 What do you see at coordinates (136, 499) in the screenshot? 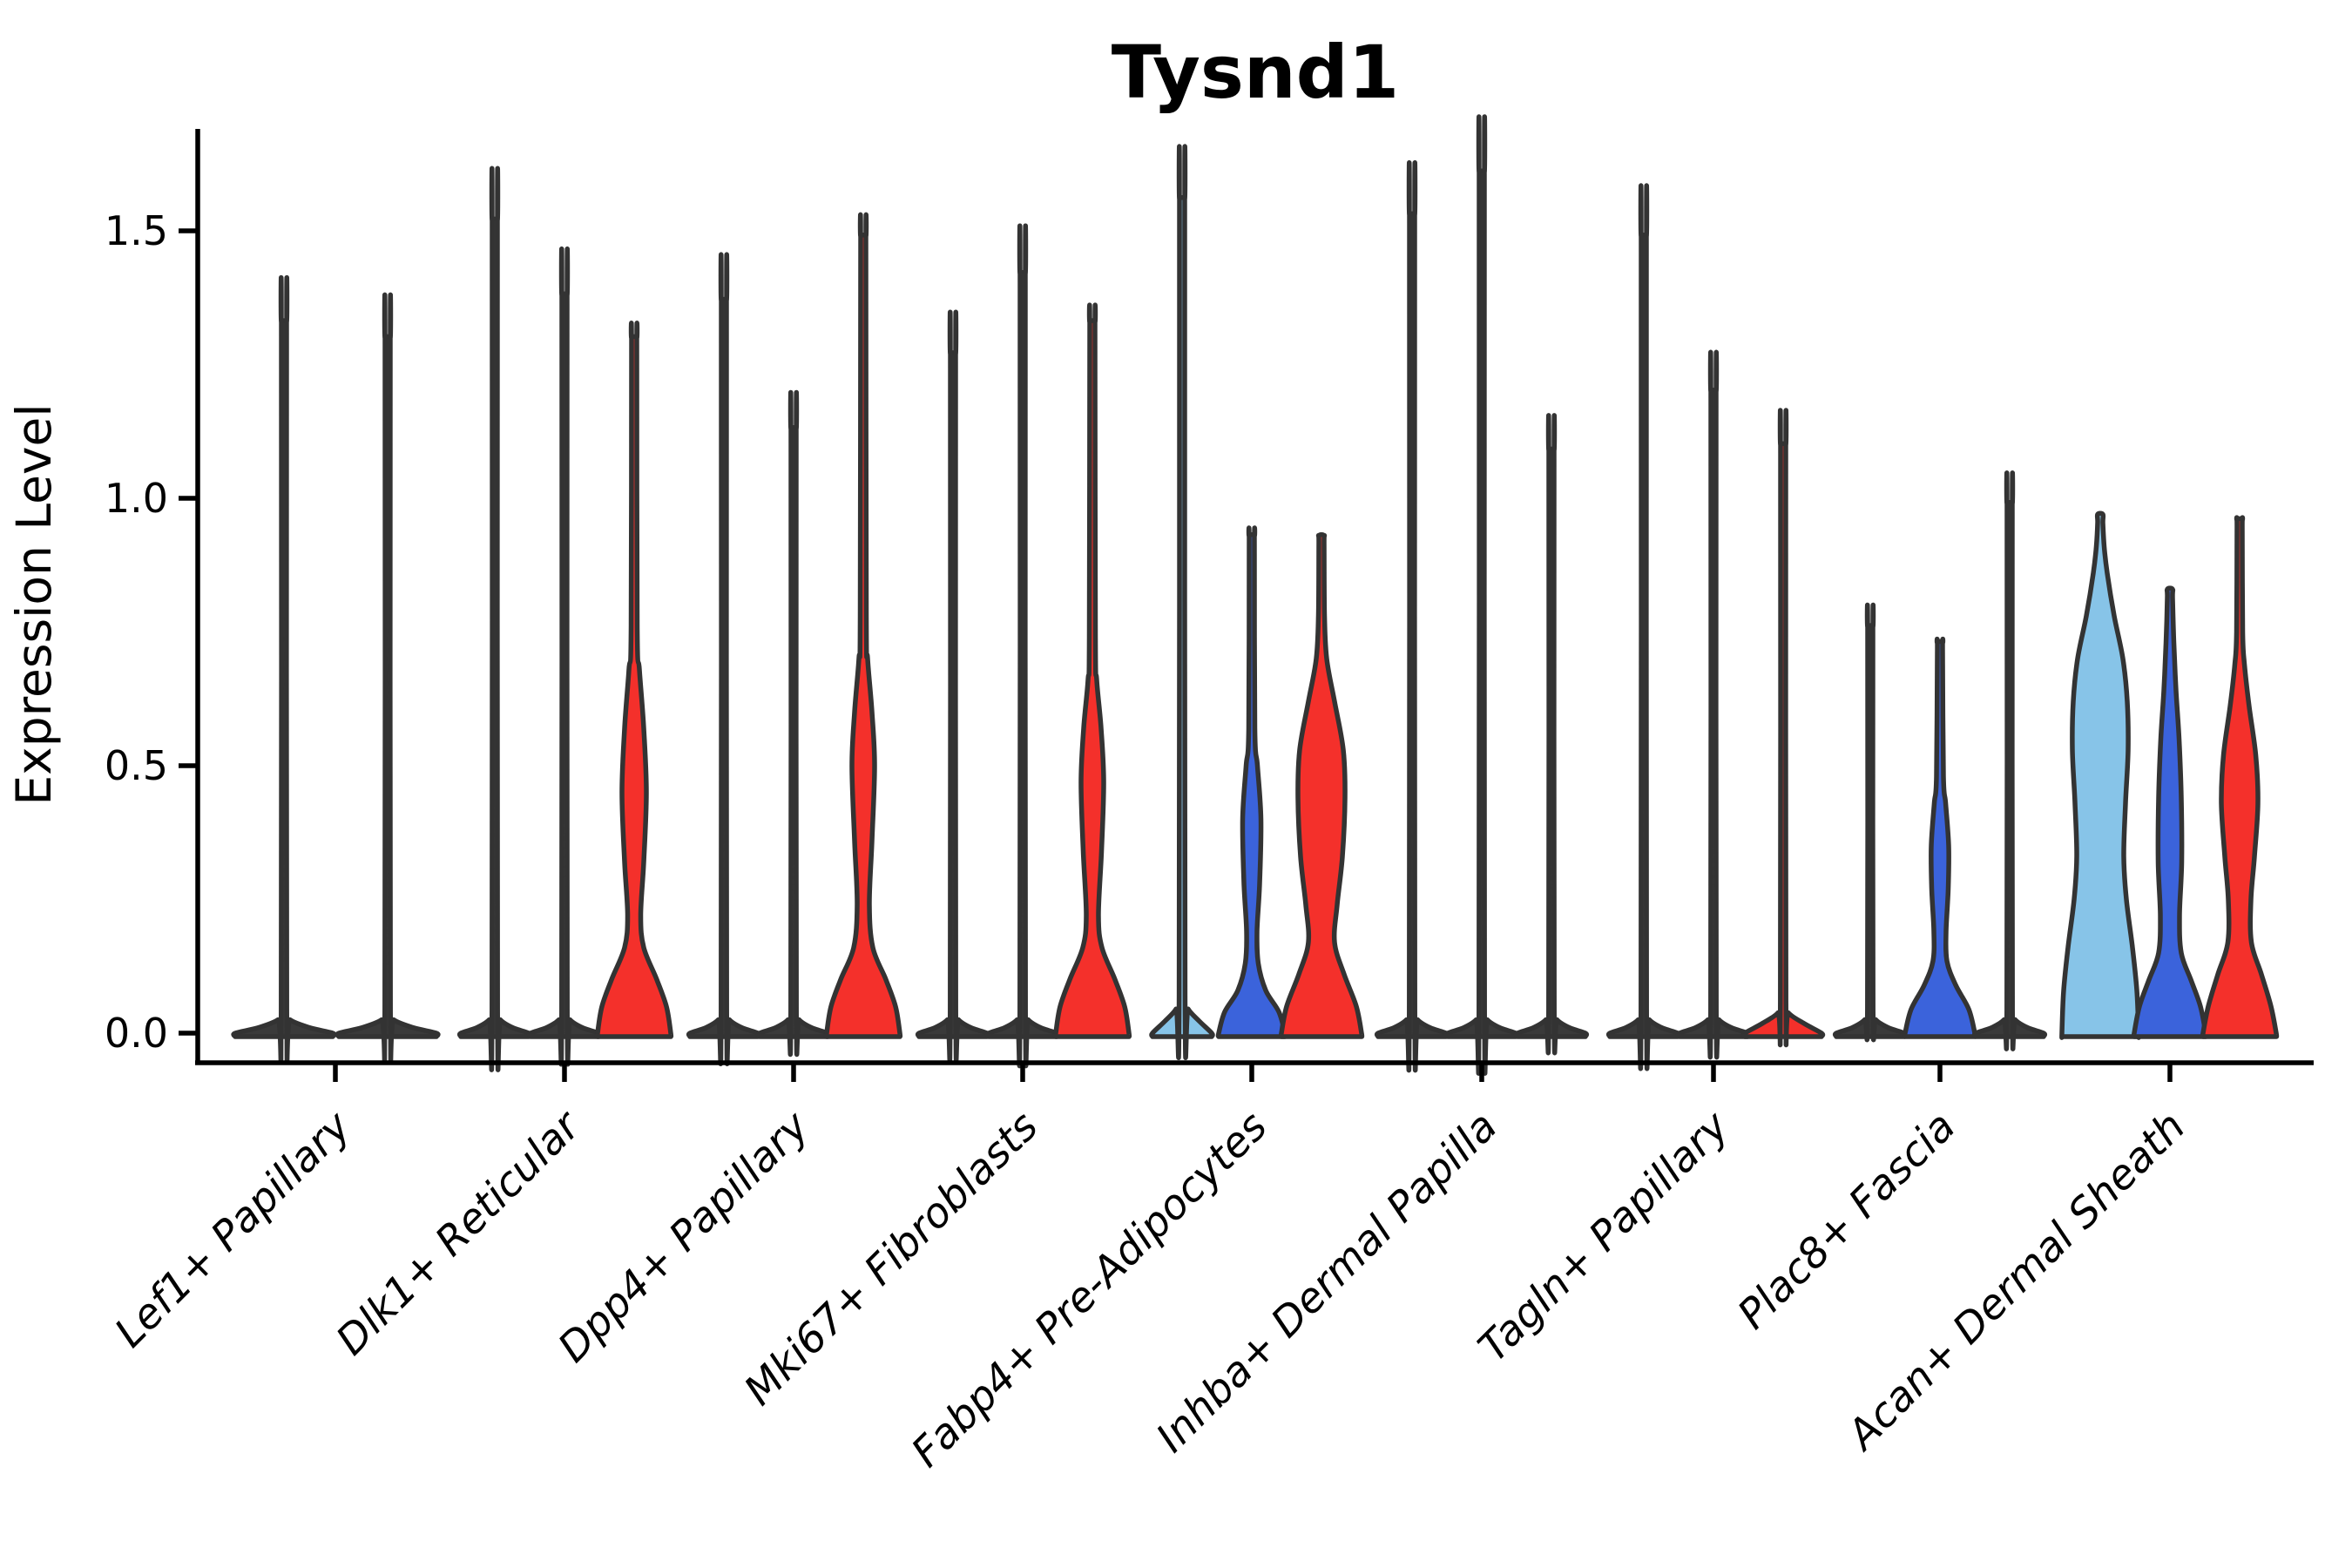
I see `y-tick-label: 1.0` at bounding box center [136, 499].